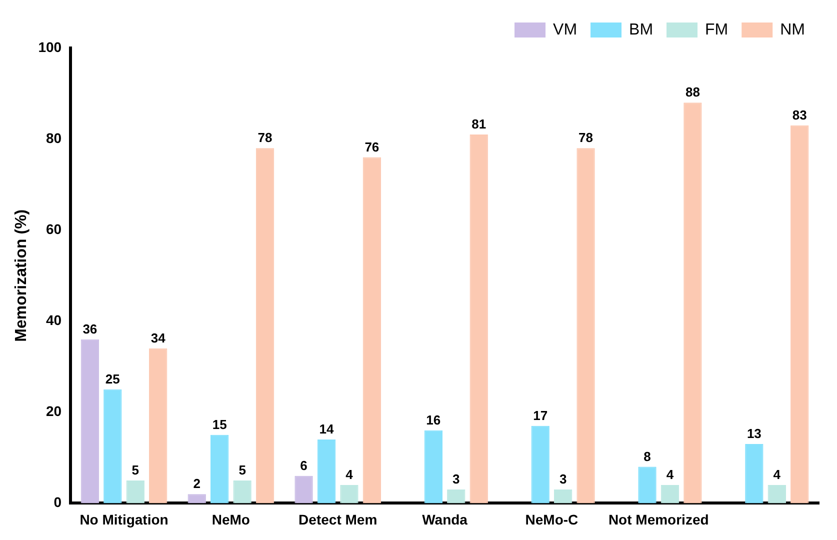 This screenshot has height=540, width=837. Describe the element at coordinates (90, 328) in the screenshot. I see `data-label: 36` at that location.